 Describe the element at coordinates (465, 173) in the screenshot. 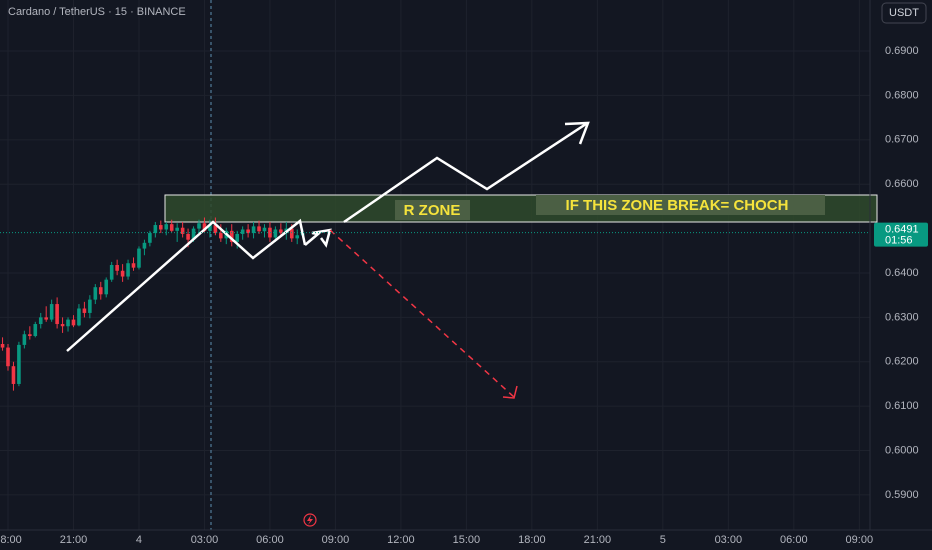

I see `bull-path` at that location.